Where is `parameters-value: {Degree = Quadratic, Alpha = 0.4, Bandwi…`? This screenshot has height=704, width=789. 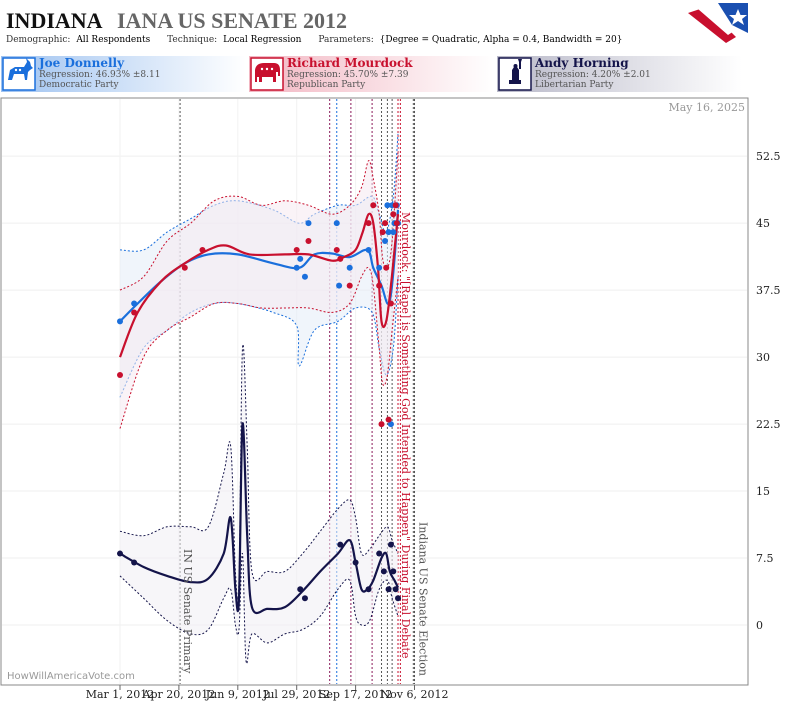
parameters-value: {Degree = Quadratic, Alpha = 0.4, Bandwi… is located at coordinates (501, 40).